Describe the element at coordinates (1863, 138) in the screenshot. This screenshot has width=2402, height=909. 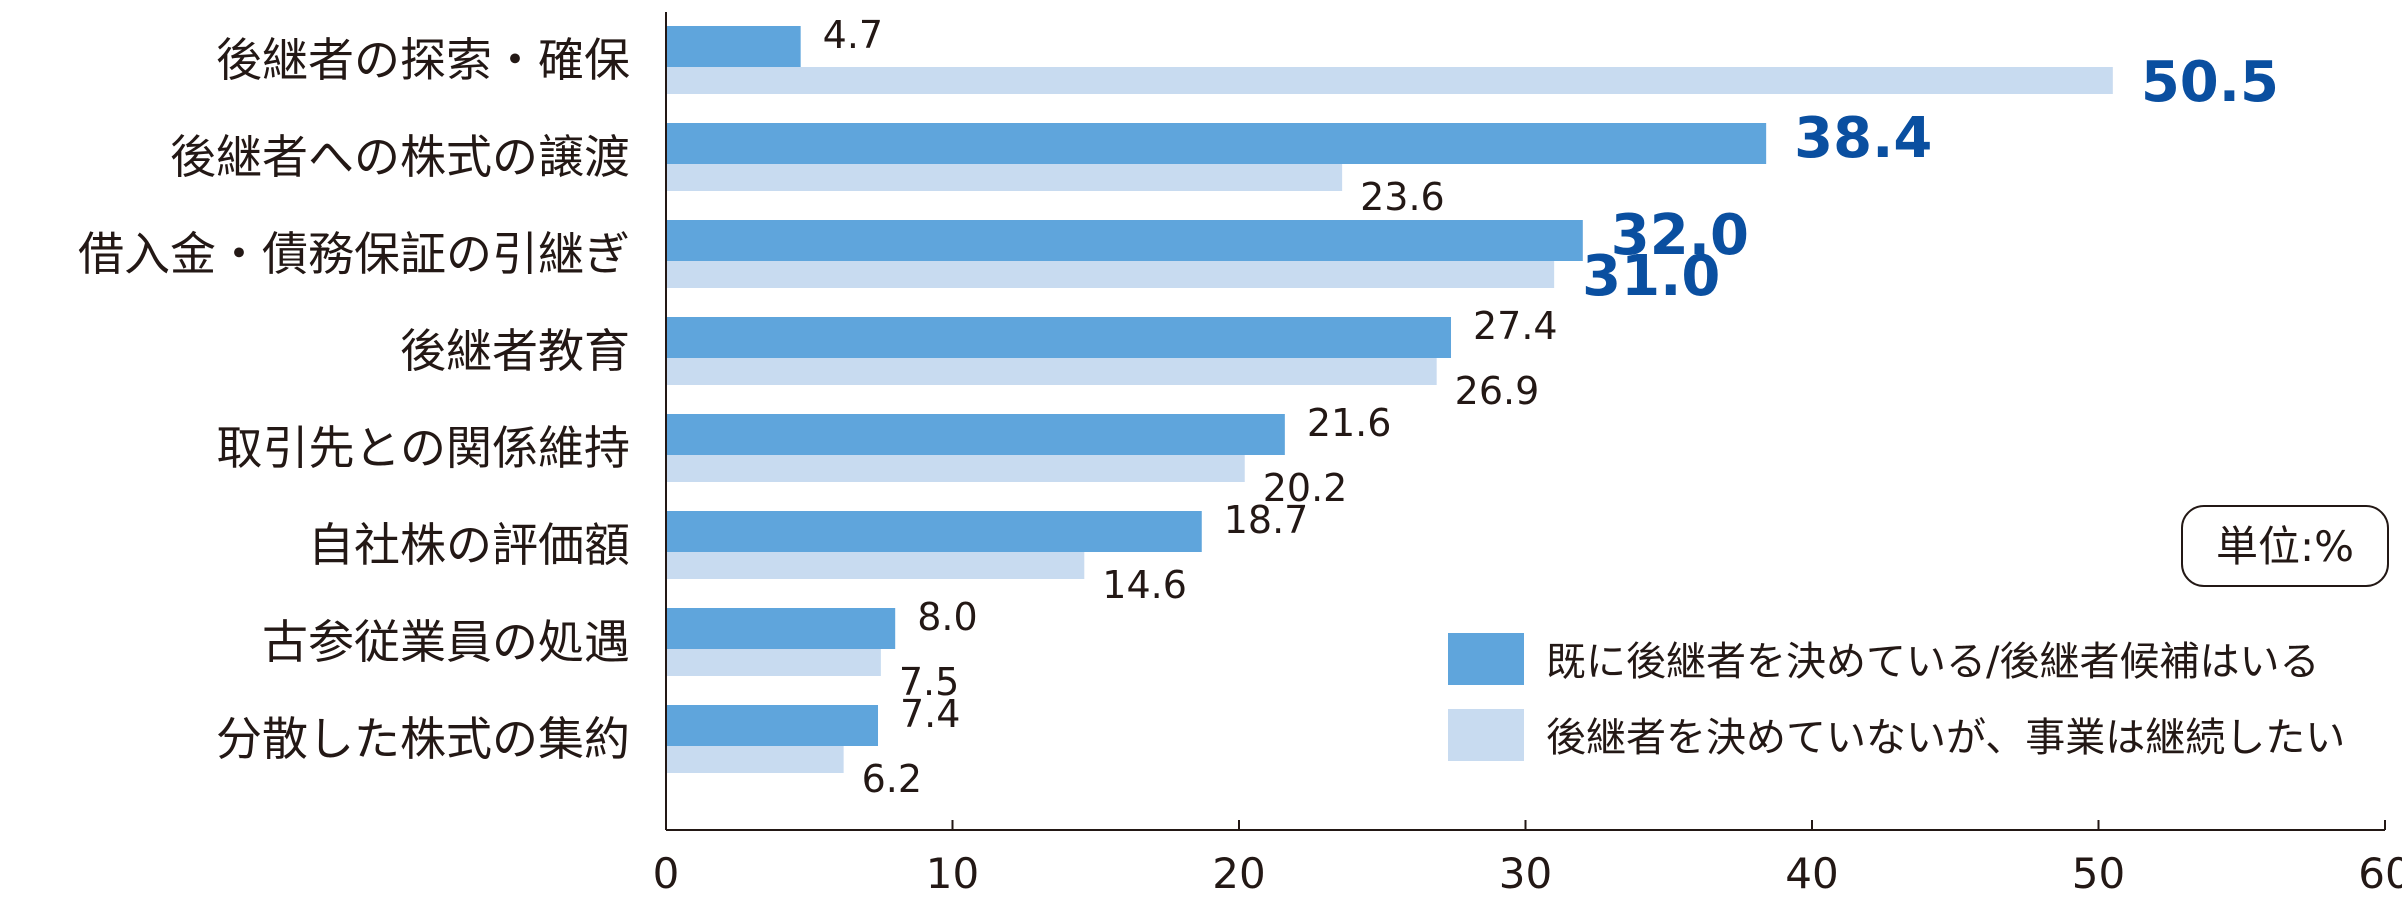
I see `value-label: 38.4` at that location.